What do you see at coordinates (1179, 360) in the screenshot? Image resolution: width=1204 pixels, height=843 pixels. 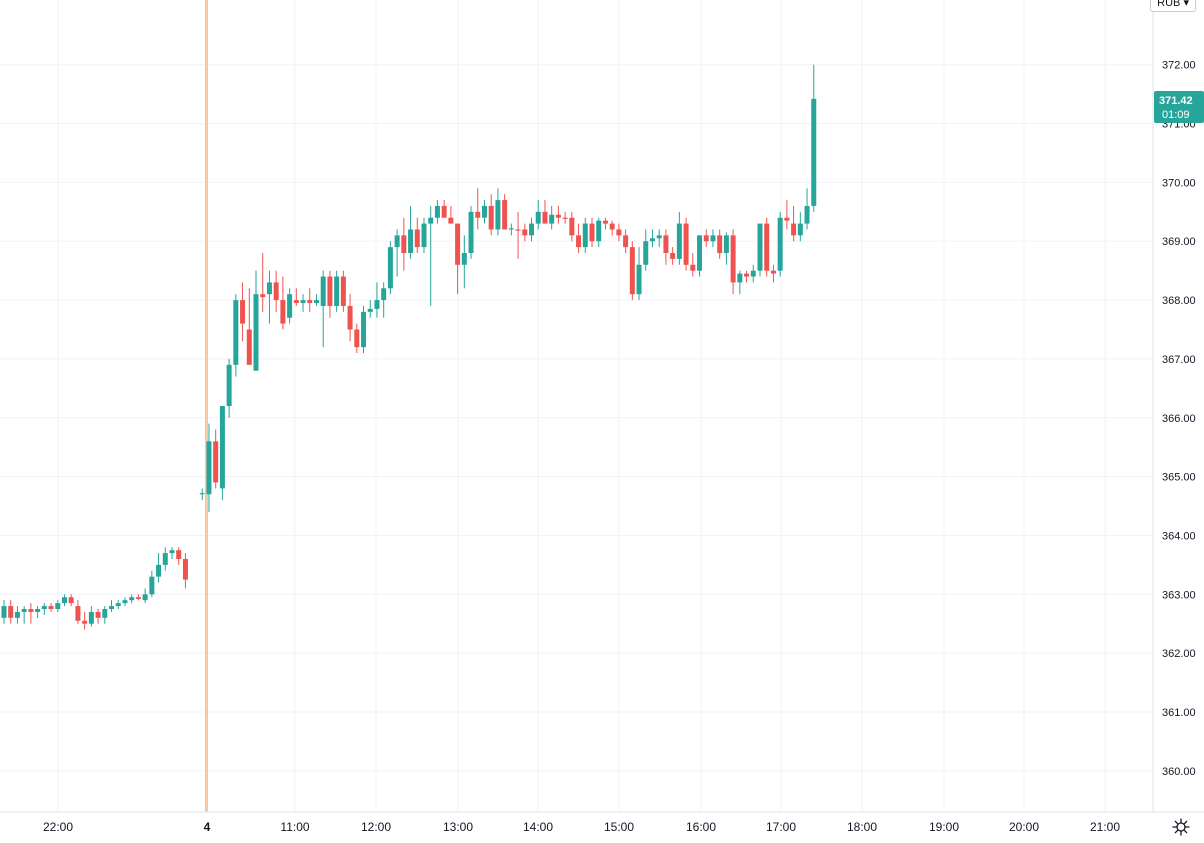 I see `y-tick-label: 367.00` at bounding box center [1179, 360].